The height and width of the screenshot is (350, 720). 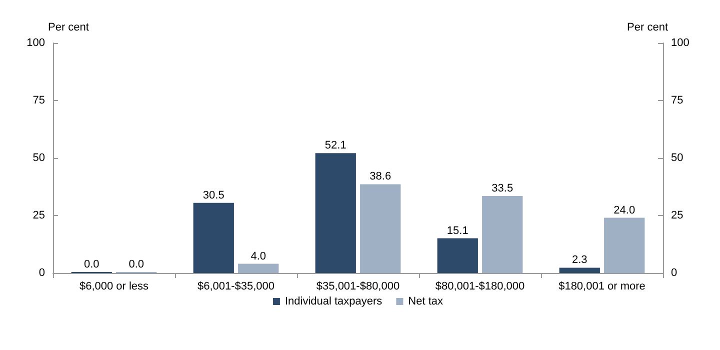 I want to click on data-label: 38.6, so click(x=381, y=176).